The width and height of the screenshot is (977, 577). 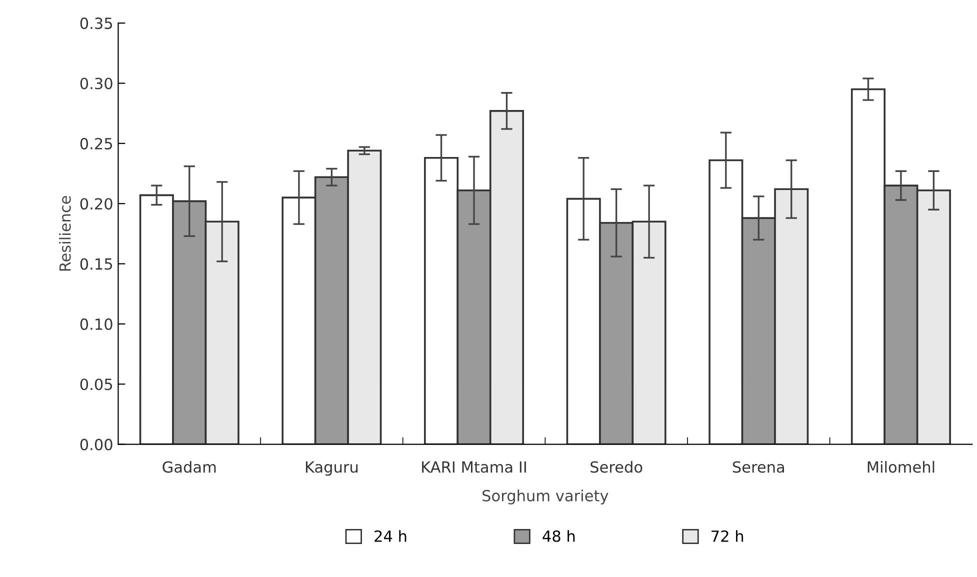 I want to click on y-axis-title: Resilience, so click(x=64, y=233).